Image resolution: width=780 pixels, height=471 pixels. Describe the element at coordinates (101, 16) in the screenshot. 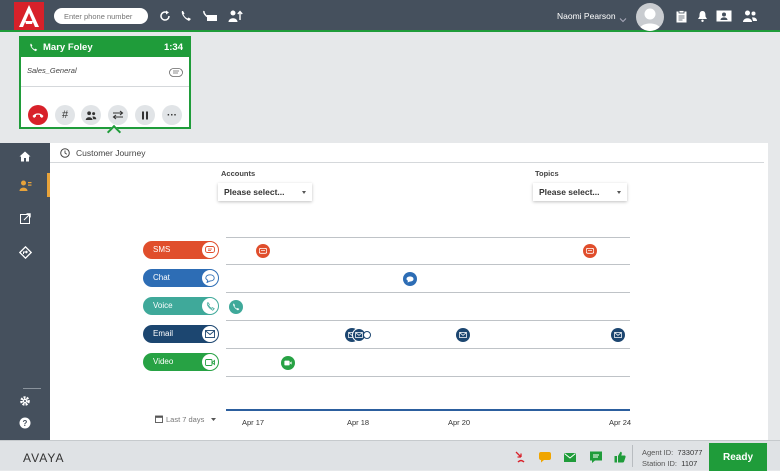

I see `phone-number-input` at that location.